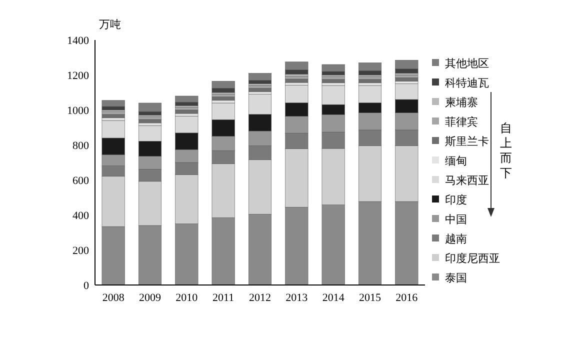  What do you see at coordinates (81, 146) in the screenshot?
I see `y-tick-label: 800` at bounding box center [81, 146].